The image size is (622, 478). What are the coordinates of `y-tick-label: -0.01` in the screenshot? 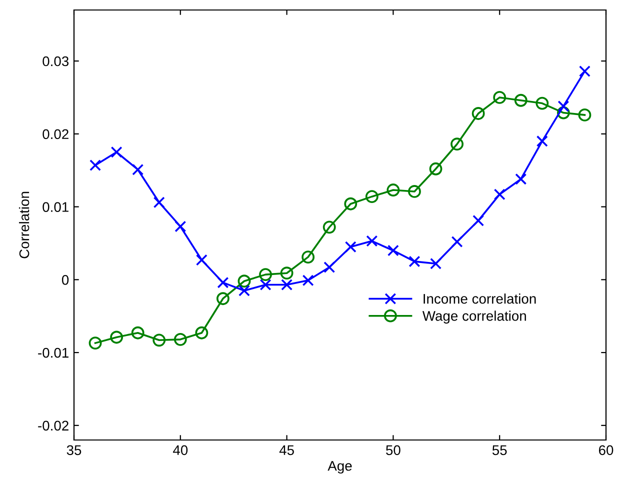 It's located at (53, 353).